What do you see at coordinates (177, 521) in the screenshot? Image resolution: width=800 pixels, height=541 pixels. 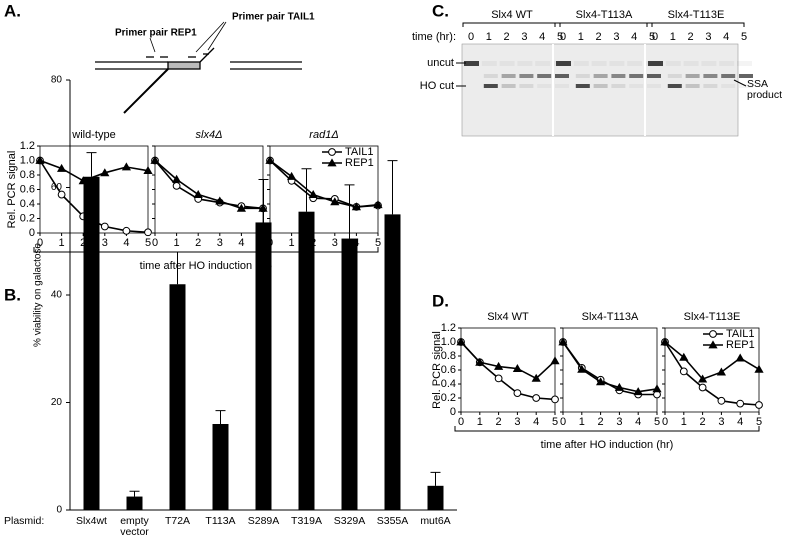 I see `x-tick-label: T72A` at bounding box center [177, 521].